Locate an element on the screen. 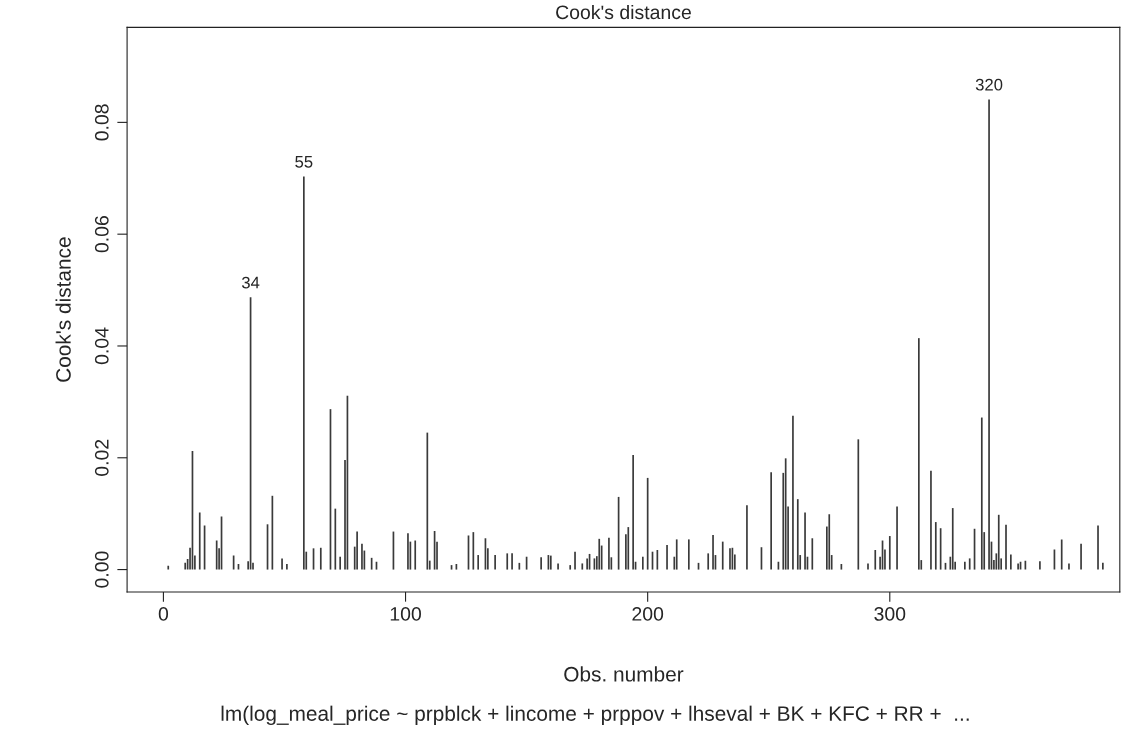  x-tick-label: 200 is located at coordinates (648, 614).